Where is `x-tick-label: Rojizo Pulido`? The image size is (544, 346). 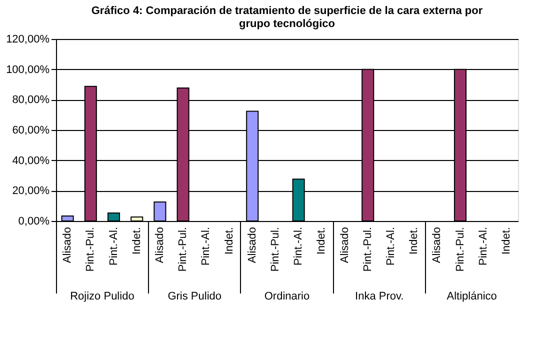
x-tick-label: Rojizo Pulido is located at coordinates (102, 296).